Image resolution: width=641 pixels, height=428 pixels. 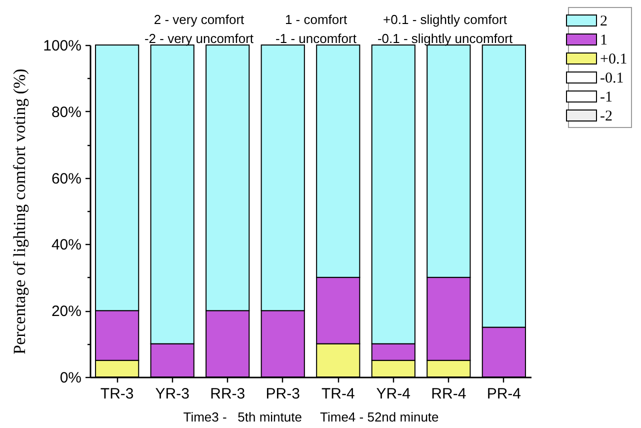 I want to click on x-axis-title: Time3 - 5th mintute Time4 - 52nd minute, so click(x=311, y=417).